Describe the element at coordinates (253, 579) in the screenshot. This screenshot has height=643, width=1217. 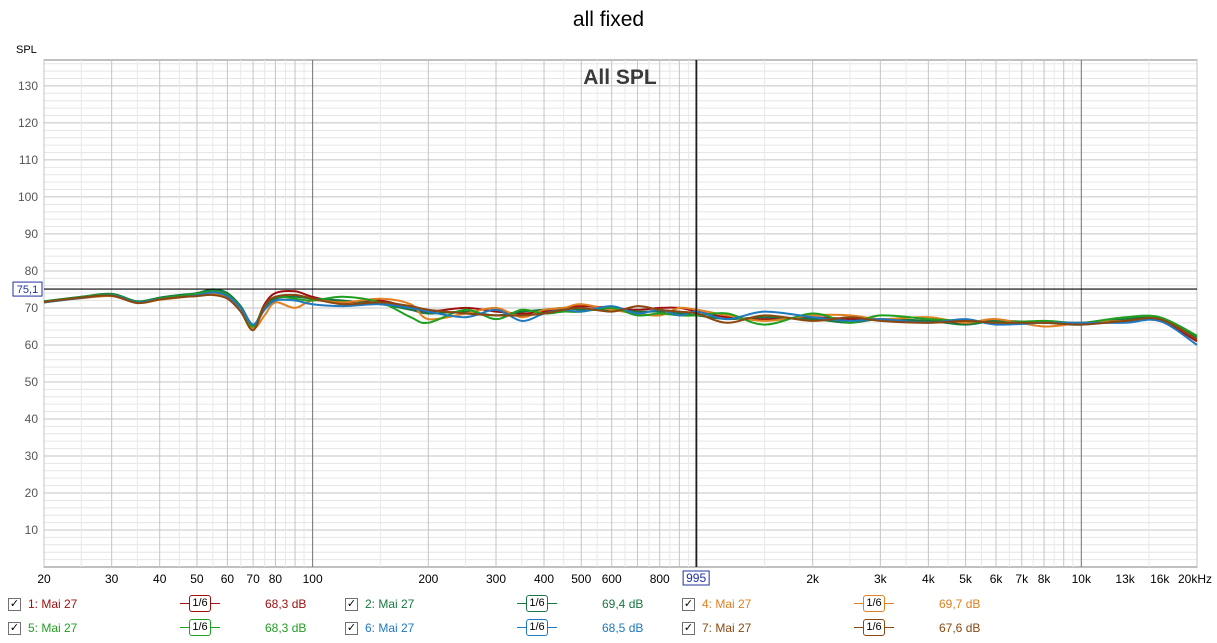
I see `x-tick-label: 70` at that location.